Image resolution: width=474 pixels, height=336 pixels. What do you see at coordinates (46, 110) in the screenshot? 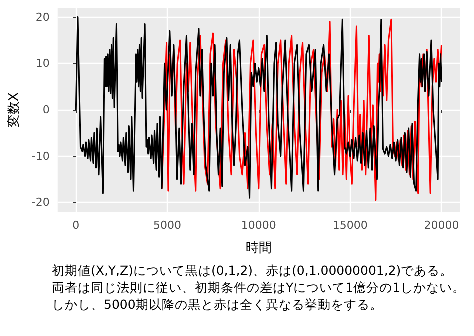
I see `y-tick-label: 0` at bounding box center [46, 110].